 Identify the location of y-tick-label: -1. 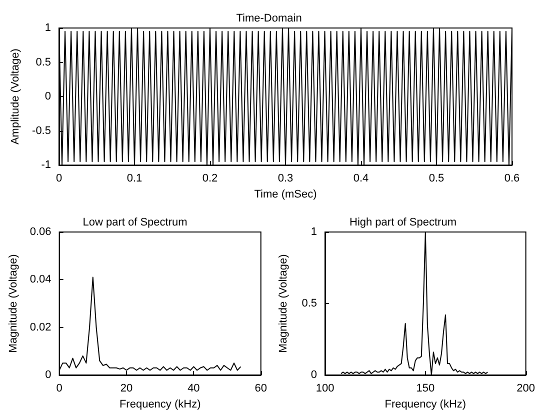
(46, 165).